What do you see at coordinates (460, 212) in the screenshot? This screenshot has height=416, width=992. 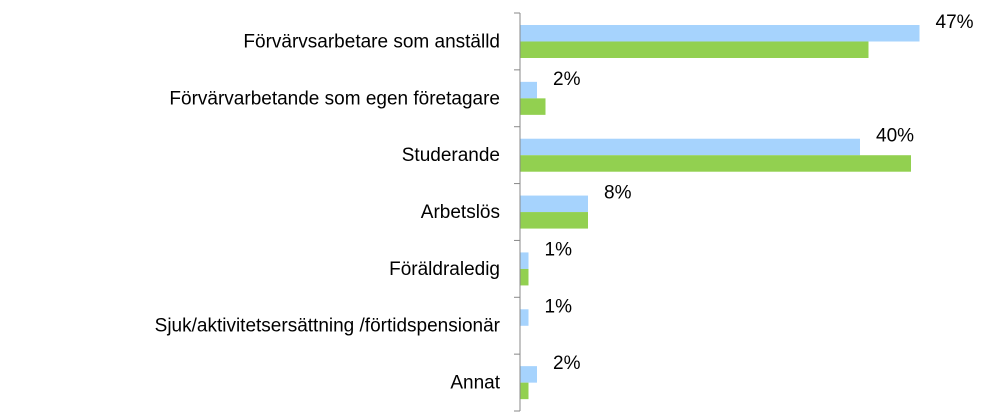 I see `y-tick-label: Arbetslös` at bounding box center [460, 212].